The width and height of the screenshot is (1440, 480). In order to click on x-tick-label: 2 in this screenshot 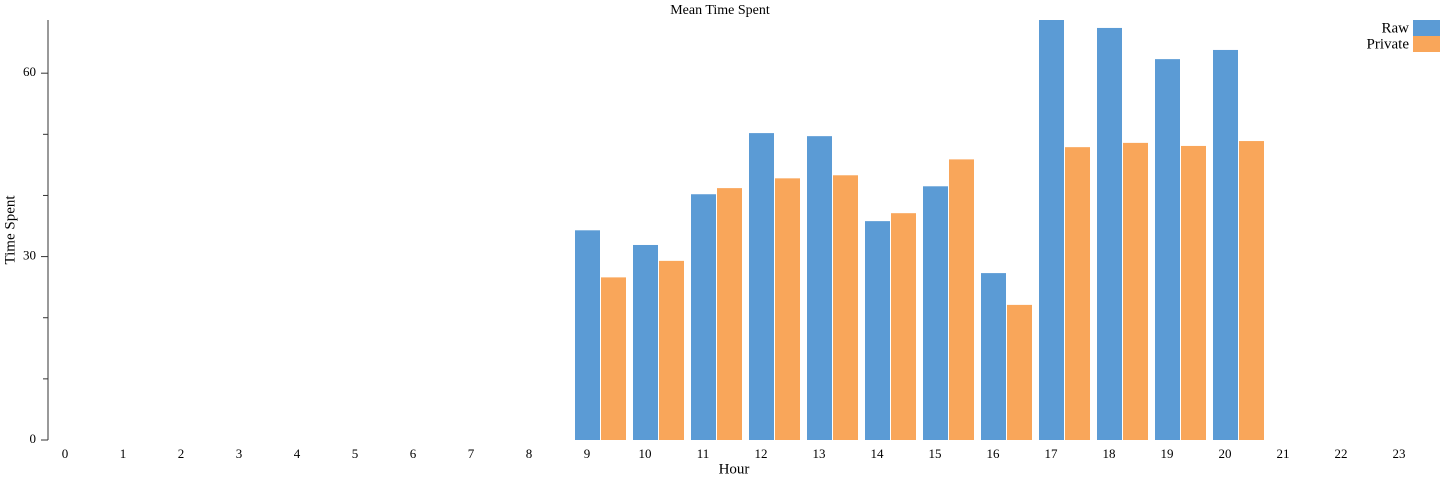, I will do `click(181, 453)`.